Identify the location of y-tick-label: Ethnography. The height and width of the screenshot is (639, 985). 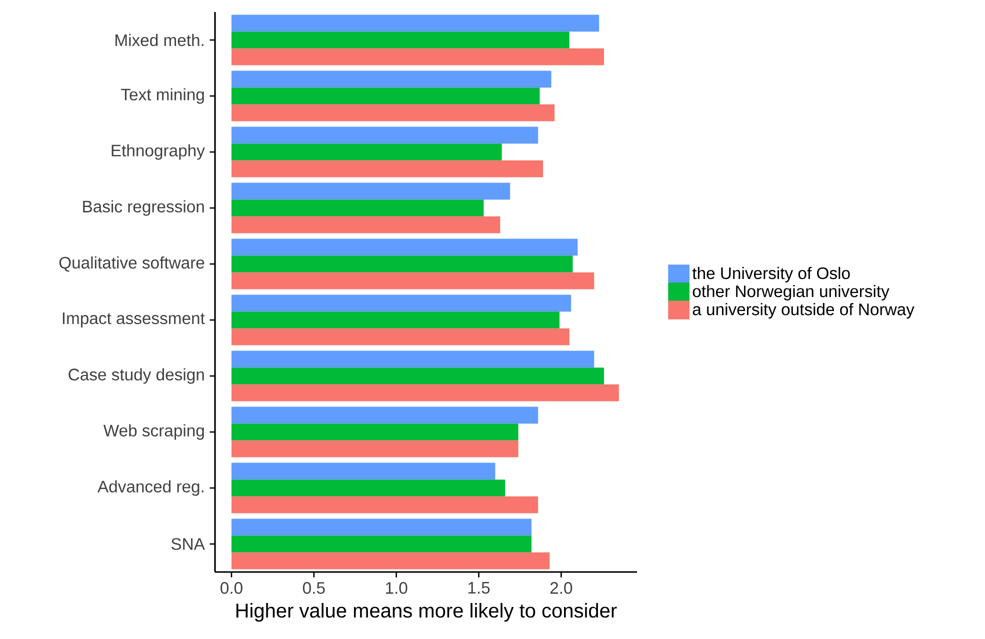
(158, 152).